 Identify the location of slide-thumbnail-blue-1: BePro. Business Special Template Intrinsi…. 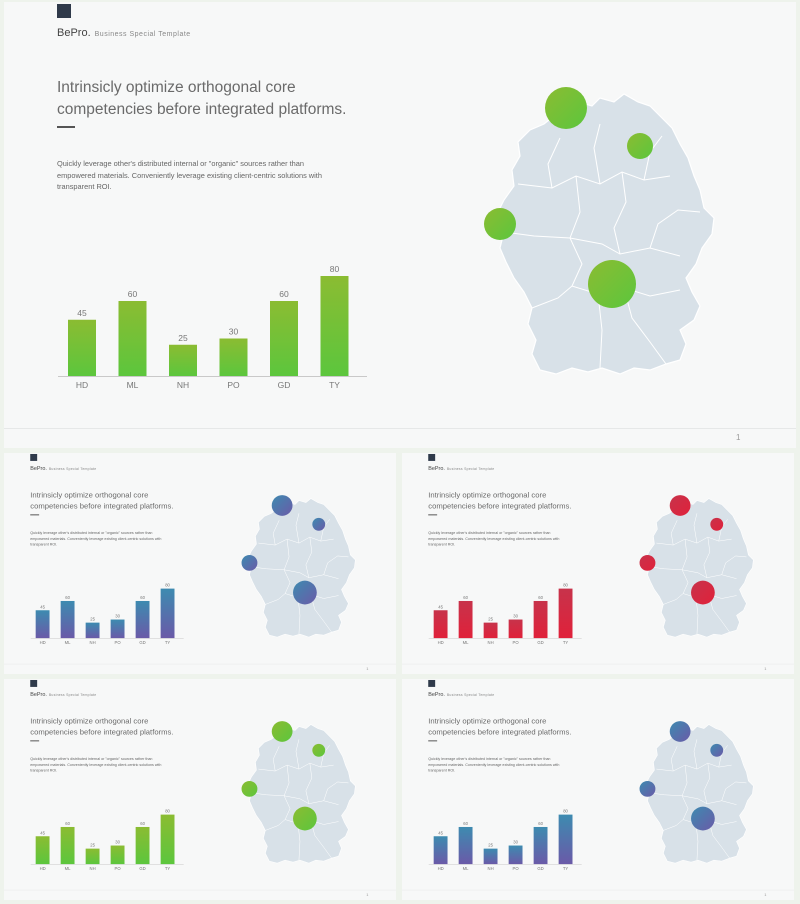
(200, 563).